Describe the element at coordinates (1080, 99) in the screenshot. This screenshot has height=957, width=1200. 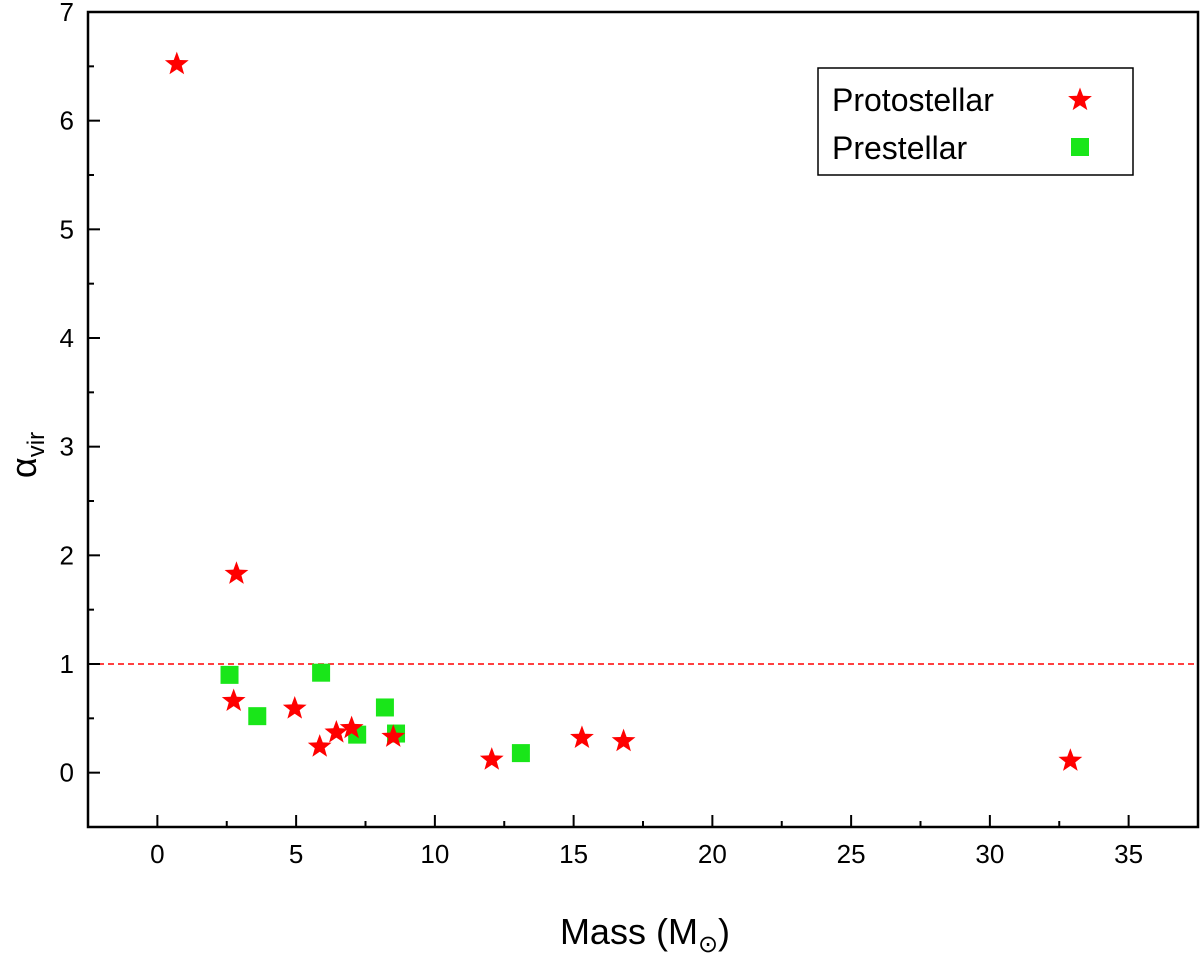
I see `legend-marker-protostellar` at that location.